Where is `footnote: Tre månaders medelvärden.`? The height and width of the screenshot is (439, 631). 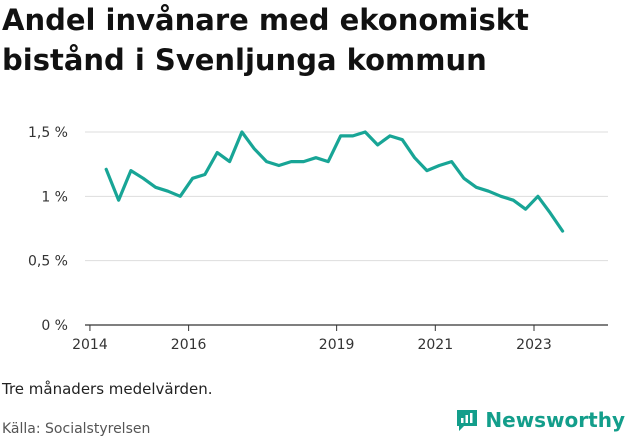 footnote: Tre månaders medelvärden. is located at coordinates (107, 389).